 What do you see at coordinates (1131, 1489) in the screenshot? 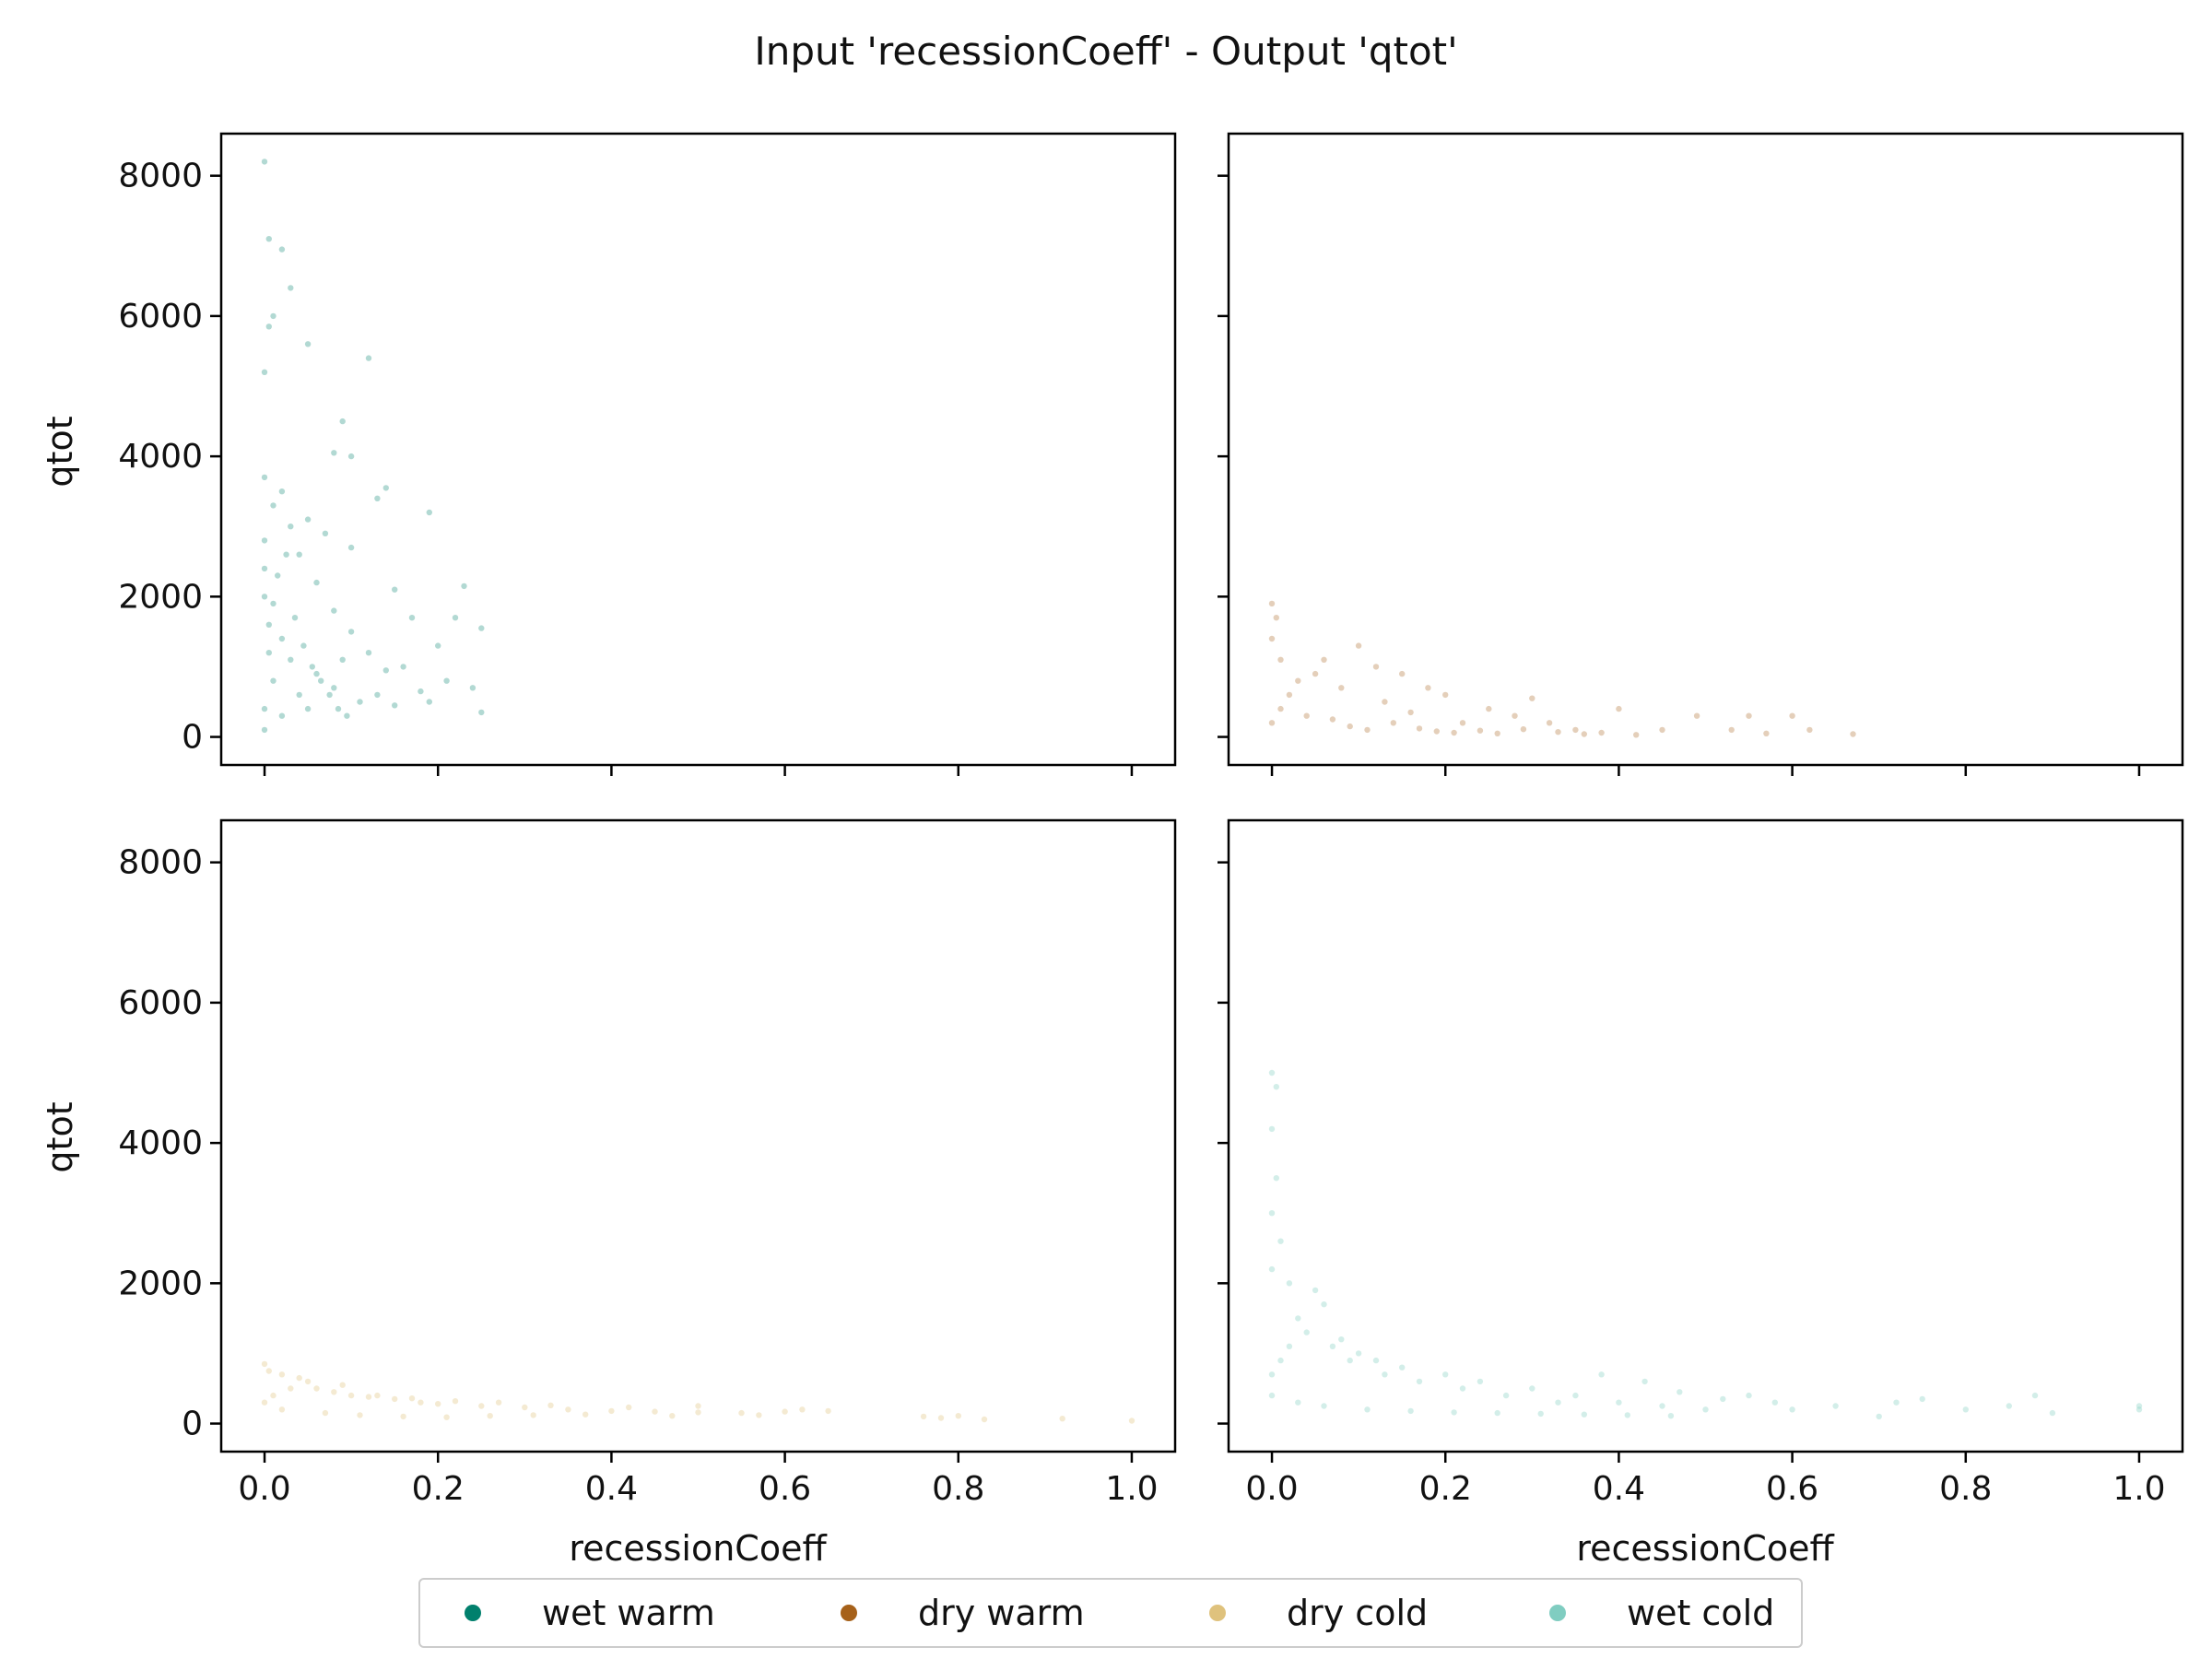
I see `x-tick-label-dry-cold-5: 1.0` at bounding box center [1131, 1489].